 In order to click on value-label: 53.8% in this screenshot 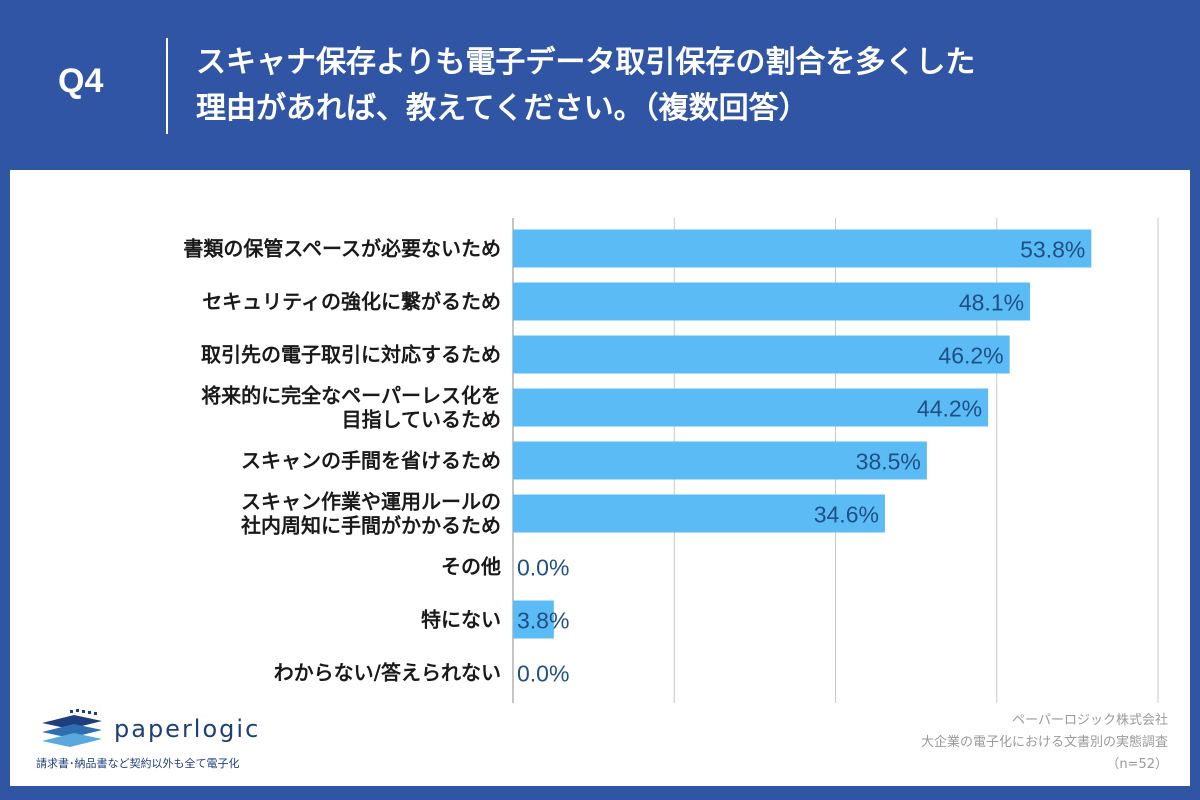, I will do `click(1052, 250)`.